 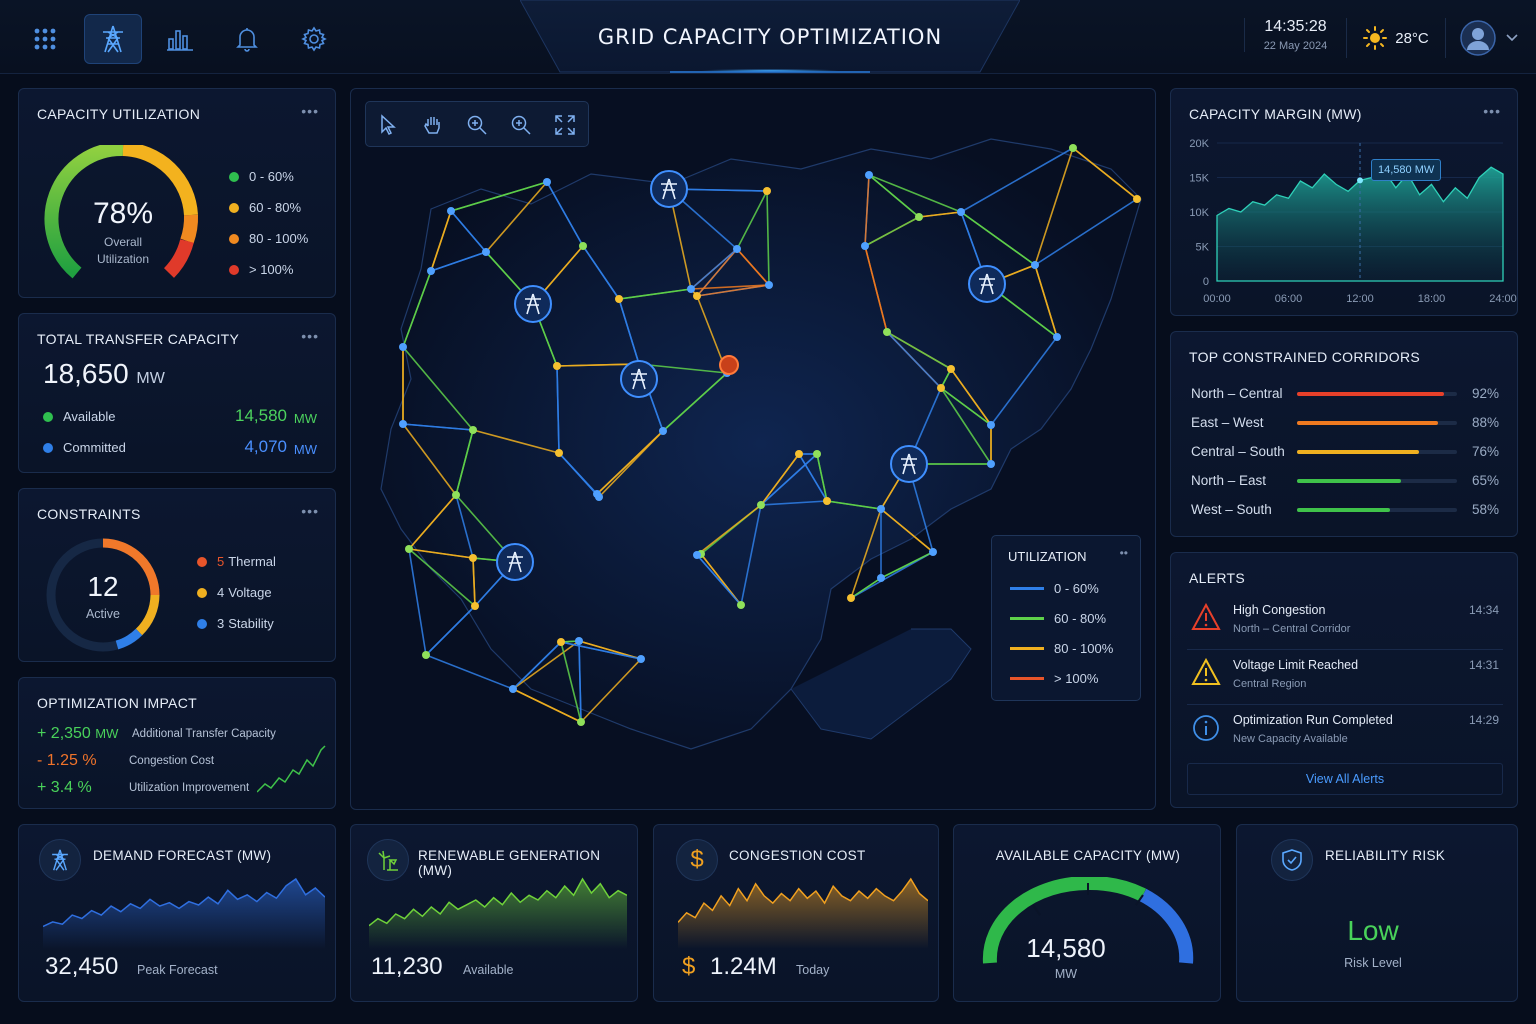 What do you see at coordinates (1489, 38) in the screenshot?
I see `user-menu` at bounding box center [1489, 38].